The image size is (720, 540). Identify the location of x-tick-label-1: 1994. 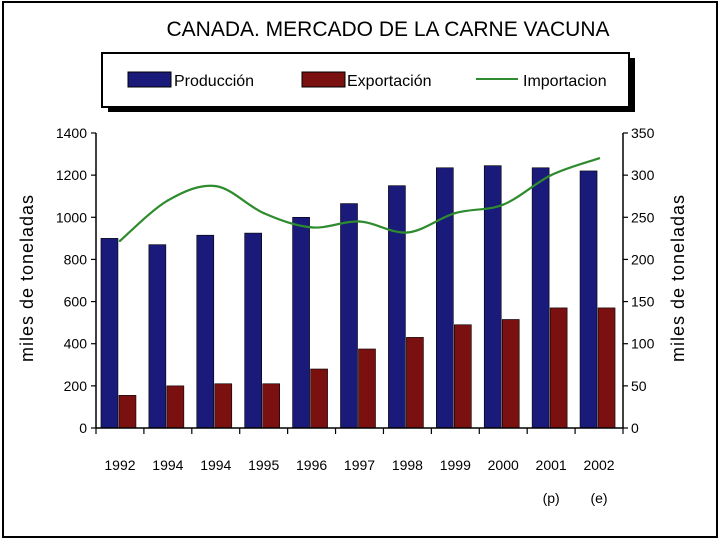
(167, 465).